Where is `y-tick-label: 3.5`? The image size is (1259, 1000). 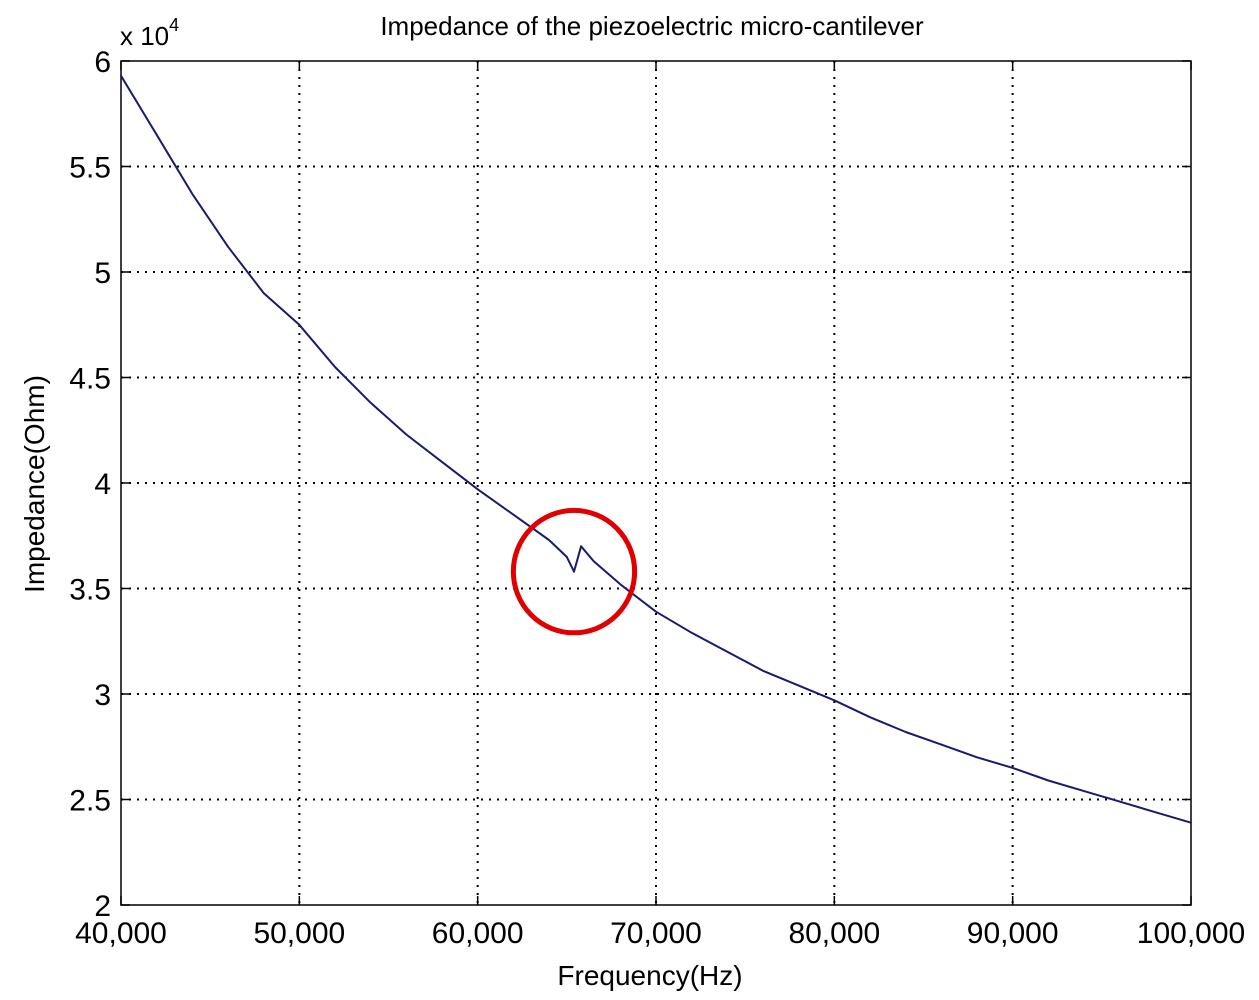
y-tick-label: 3.5 is located at coordinates (90, 590).